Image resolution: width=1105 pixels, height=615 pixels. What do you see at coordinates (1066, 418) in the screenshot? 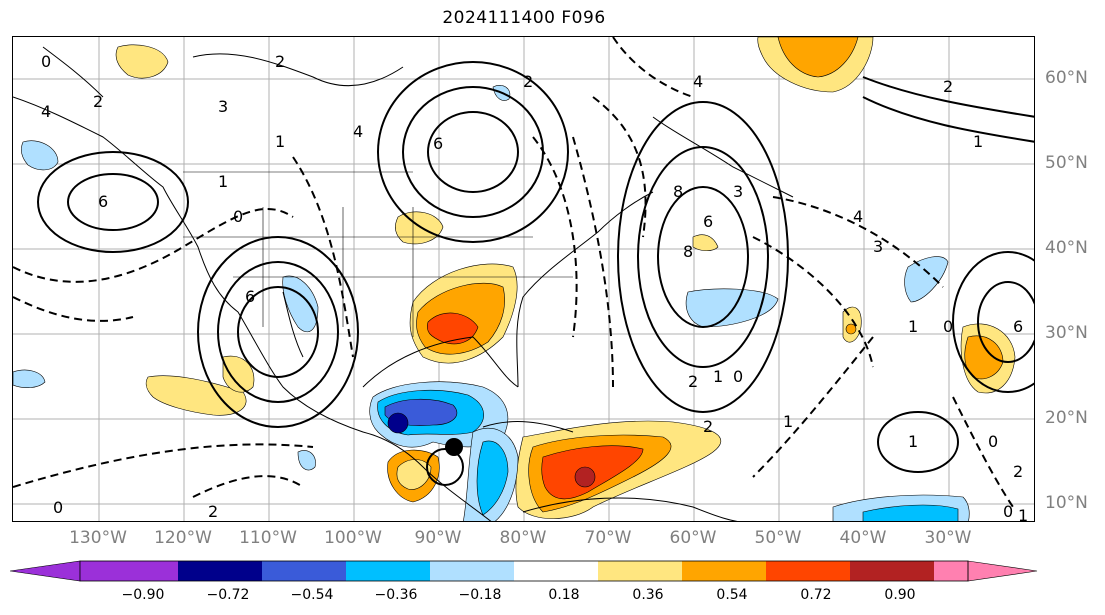
I see `lat-label: 20°N` at bounding box center [1066, 418].